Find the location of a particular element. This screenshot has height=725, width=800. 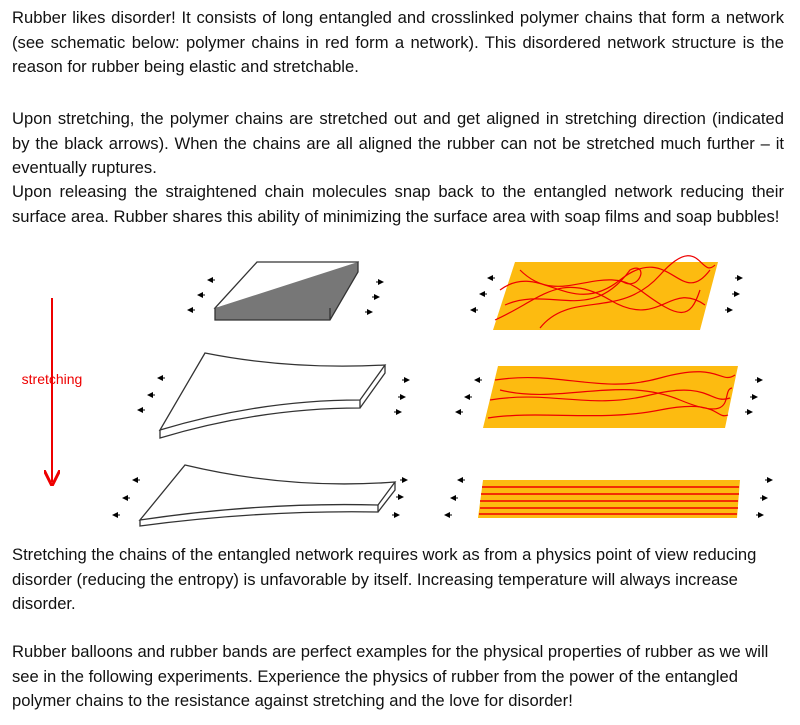

network-sheets is located at coordinates (609, 386).